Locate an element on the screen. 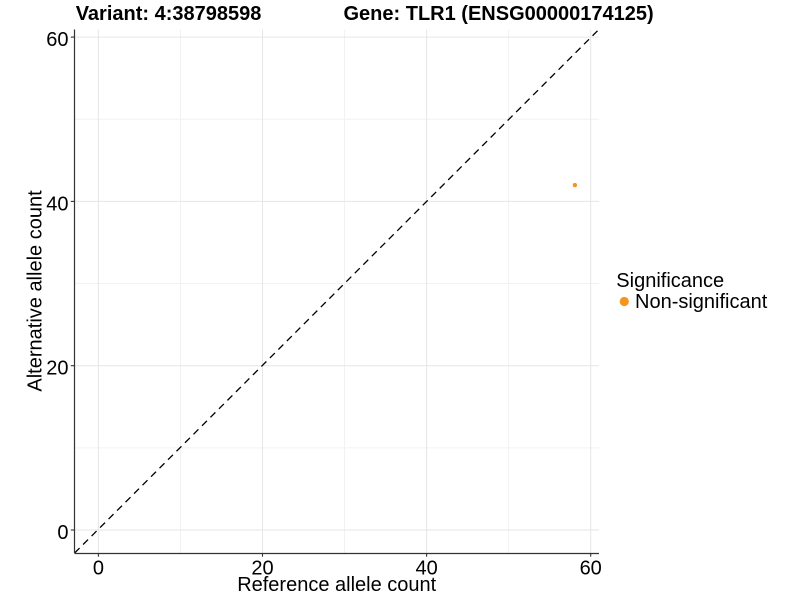 The width and height of the screenshot is (800, 600). svg-text: Alternative allele count is located at coordinates (36, 291).